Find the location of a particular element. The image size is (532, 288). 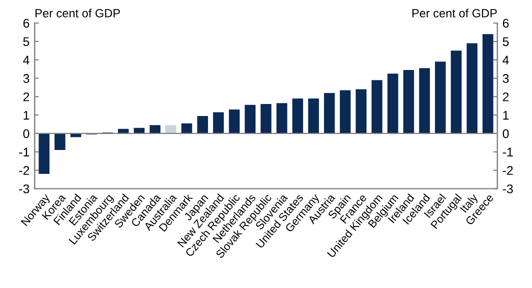

y-tick-label: 3 is located at coordinates (26, 78).